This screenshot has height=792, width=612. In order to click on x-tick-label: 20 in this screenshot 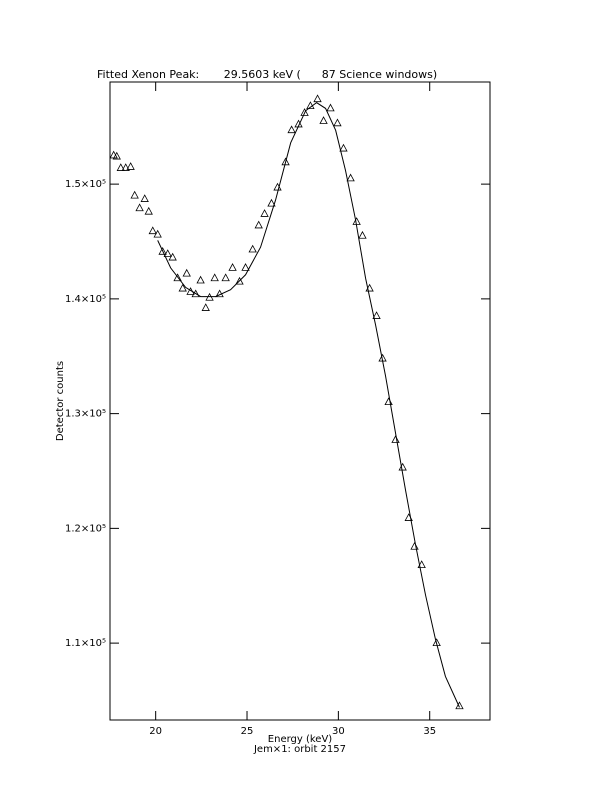, I will do `click(155, 731)`.